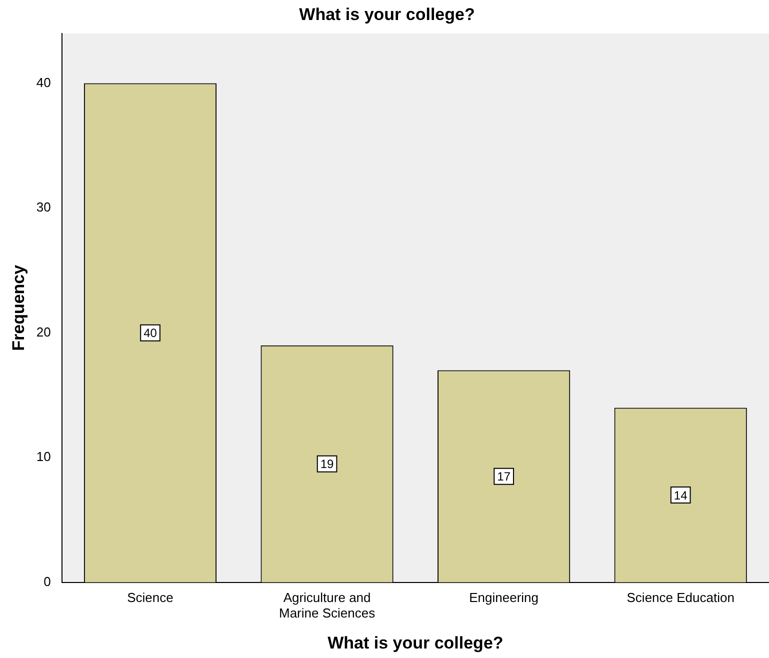  Describe the element at coordinates (681, 495) in the screenshot. I see `data-label: 14` at that location.